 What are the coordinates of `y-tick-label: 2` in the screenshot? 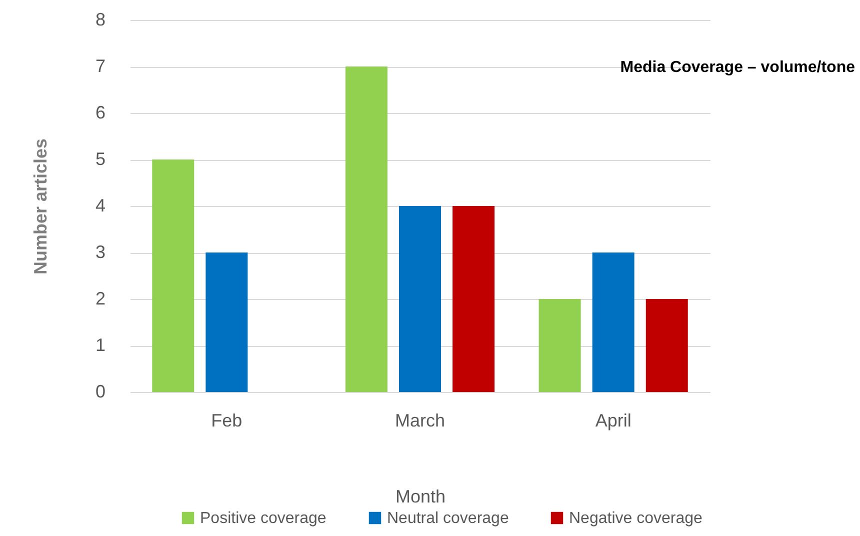 It's located at (100, 298).